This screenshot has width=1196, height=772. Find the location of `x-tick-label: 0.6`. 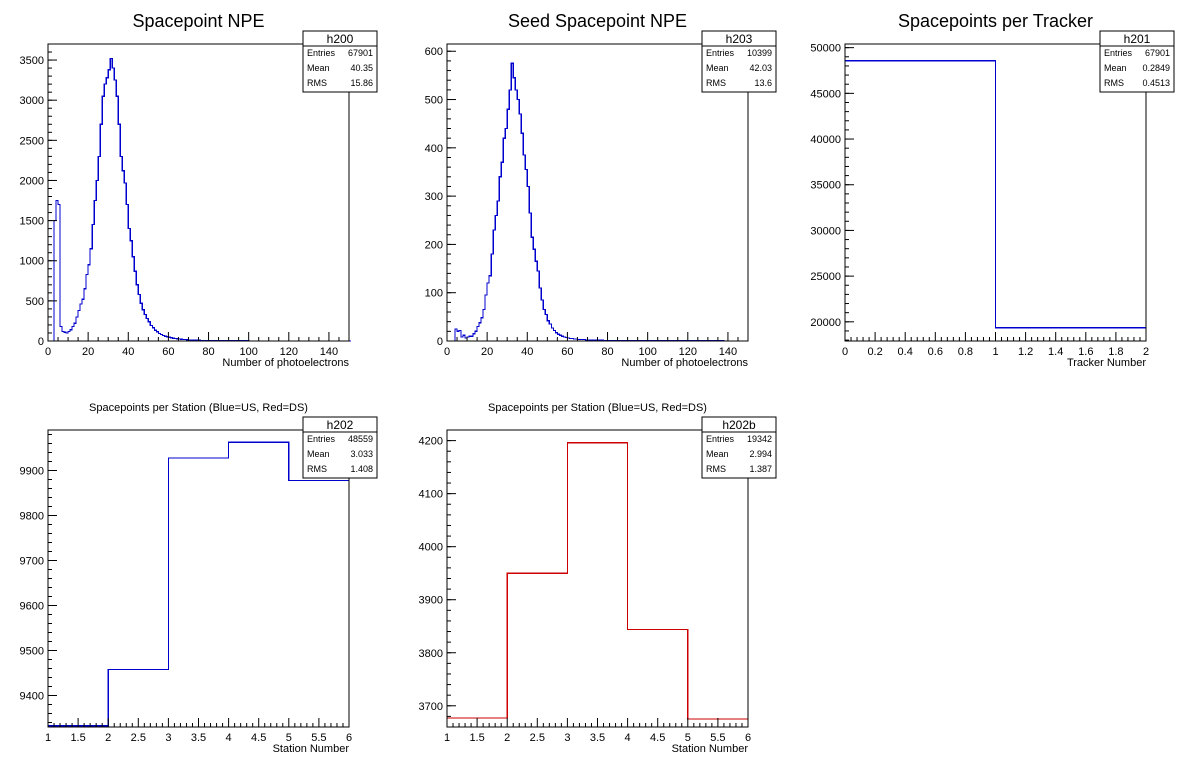

x-tick-label: 0.6 is located at coordinates (935, 352).